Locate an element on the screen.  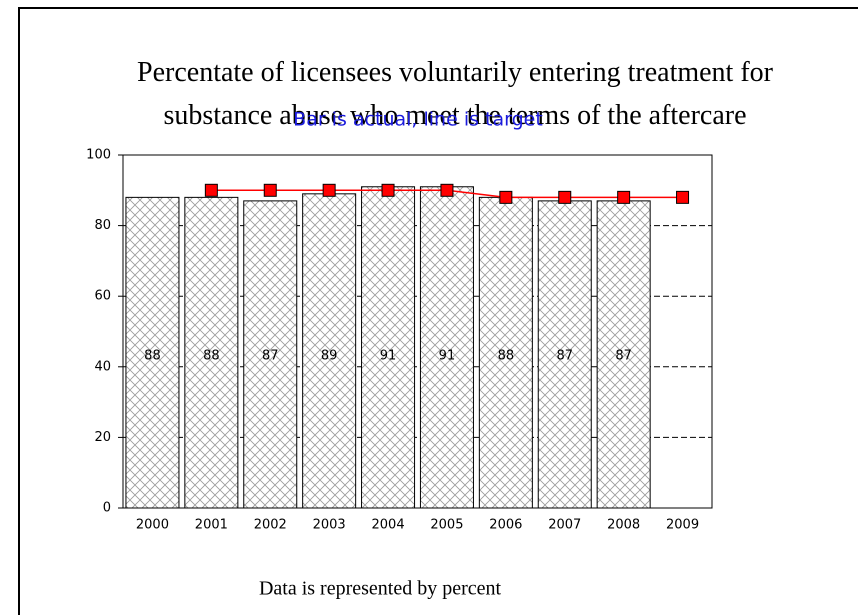
x-tick-label: 2003 is located at coordinates (329, 525).